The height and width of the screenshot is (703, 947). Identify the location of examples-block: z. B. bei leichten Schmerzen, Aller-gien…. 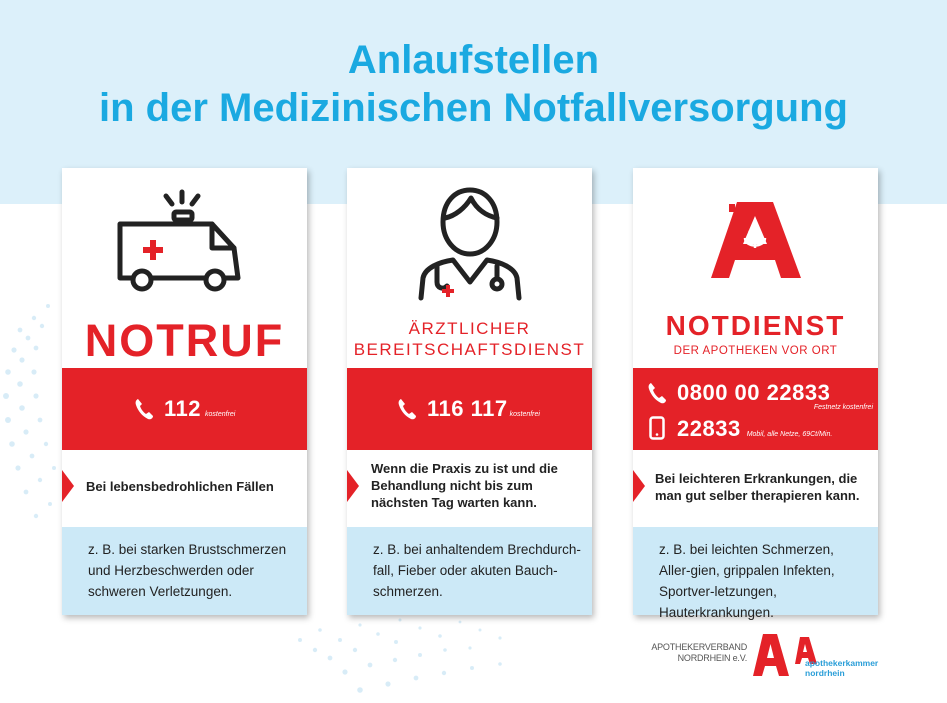
(755, 573).